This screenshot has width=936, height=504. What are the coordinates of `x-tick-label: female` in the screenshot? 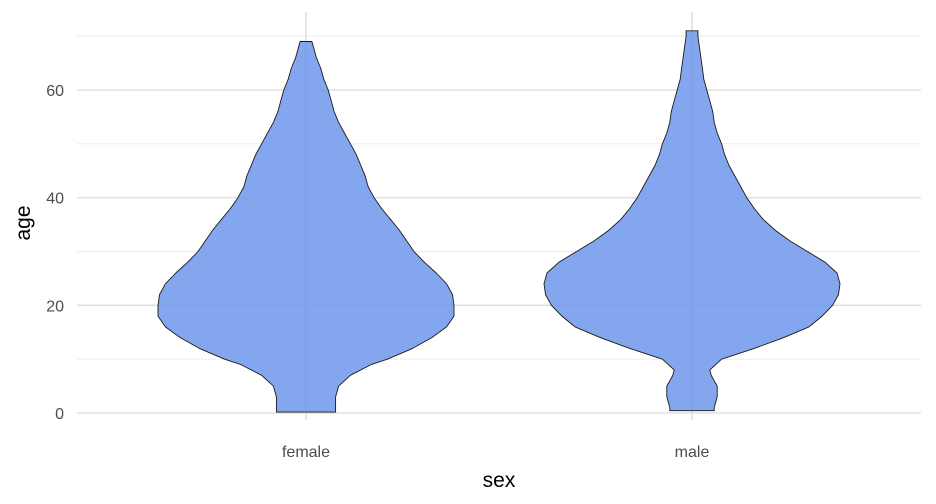 It's located at (306, 452).